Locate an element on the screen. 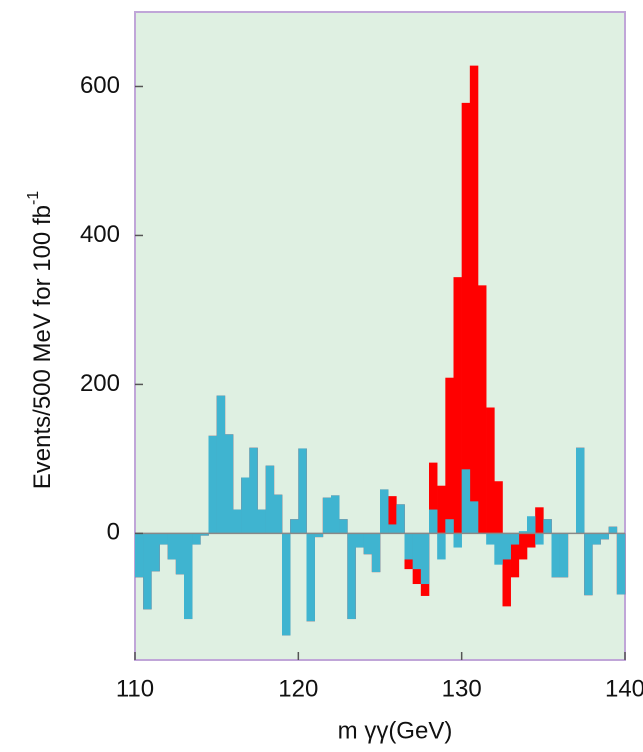  x-tick-label: 140 is located at coordinates (624, 688).